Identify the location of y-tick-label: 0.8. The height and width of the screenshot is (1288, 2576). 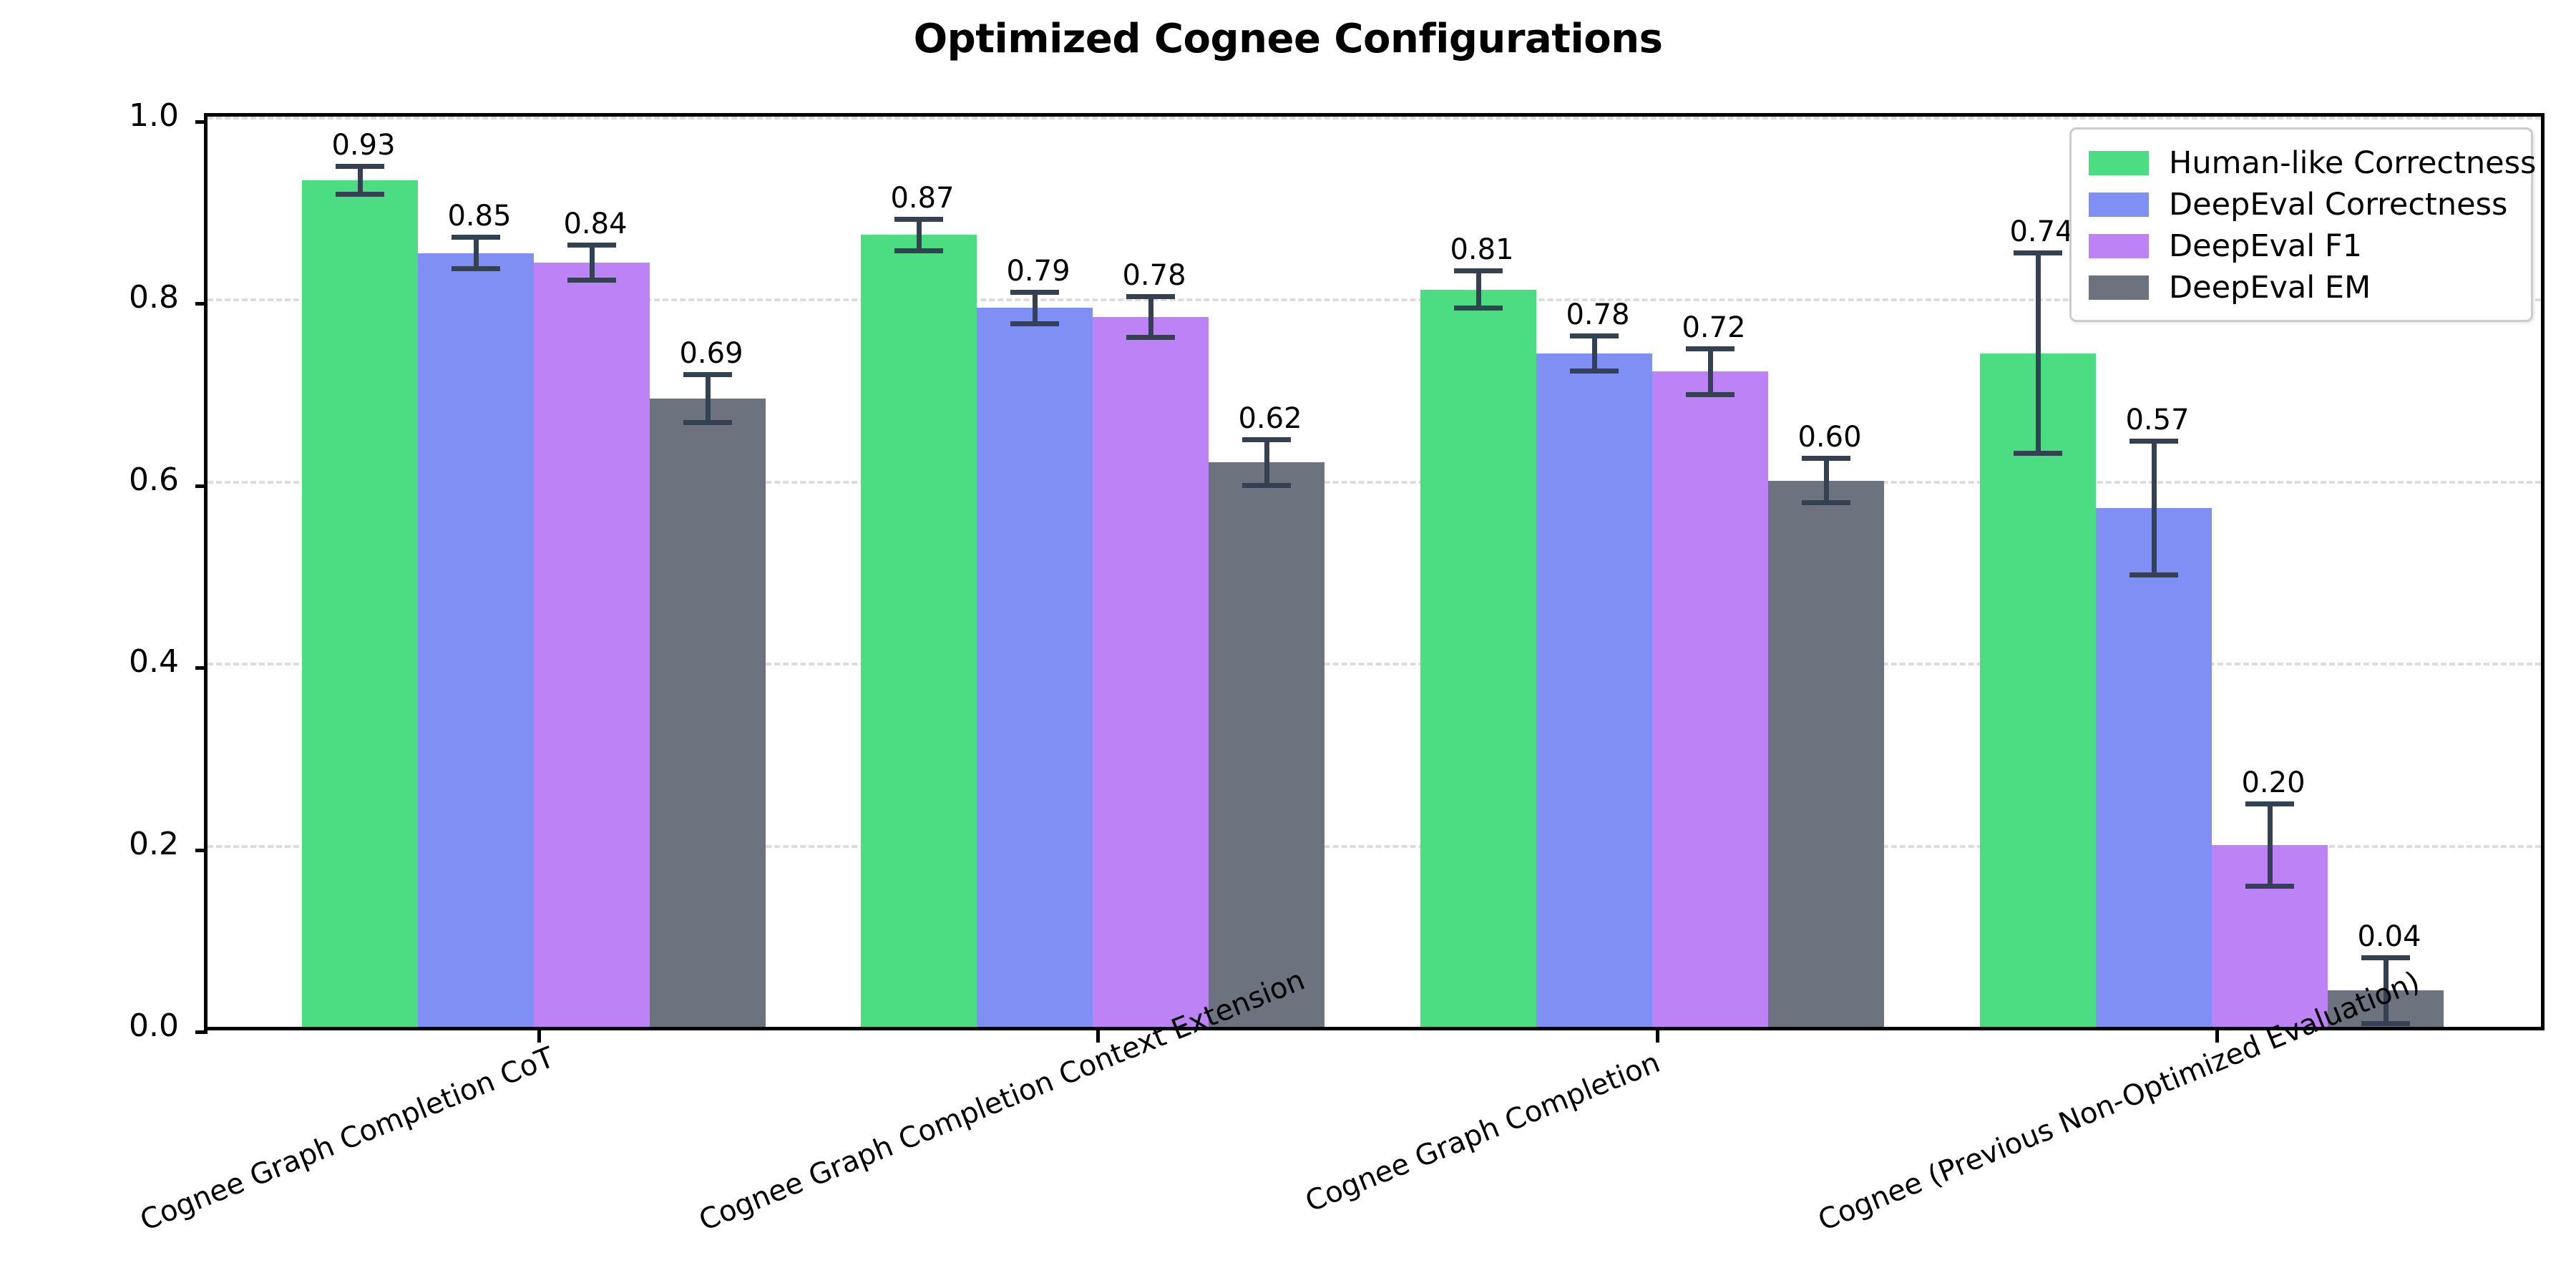
(154, 297).